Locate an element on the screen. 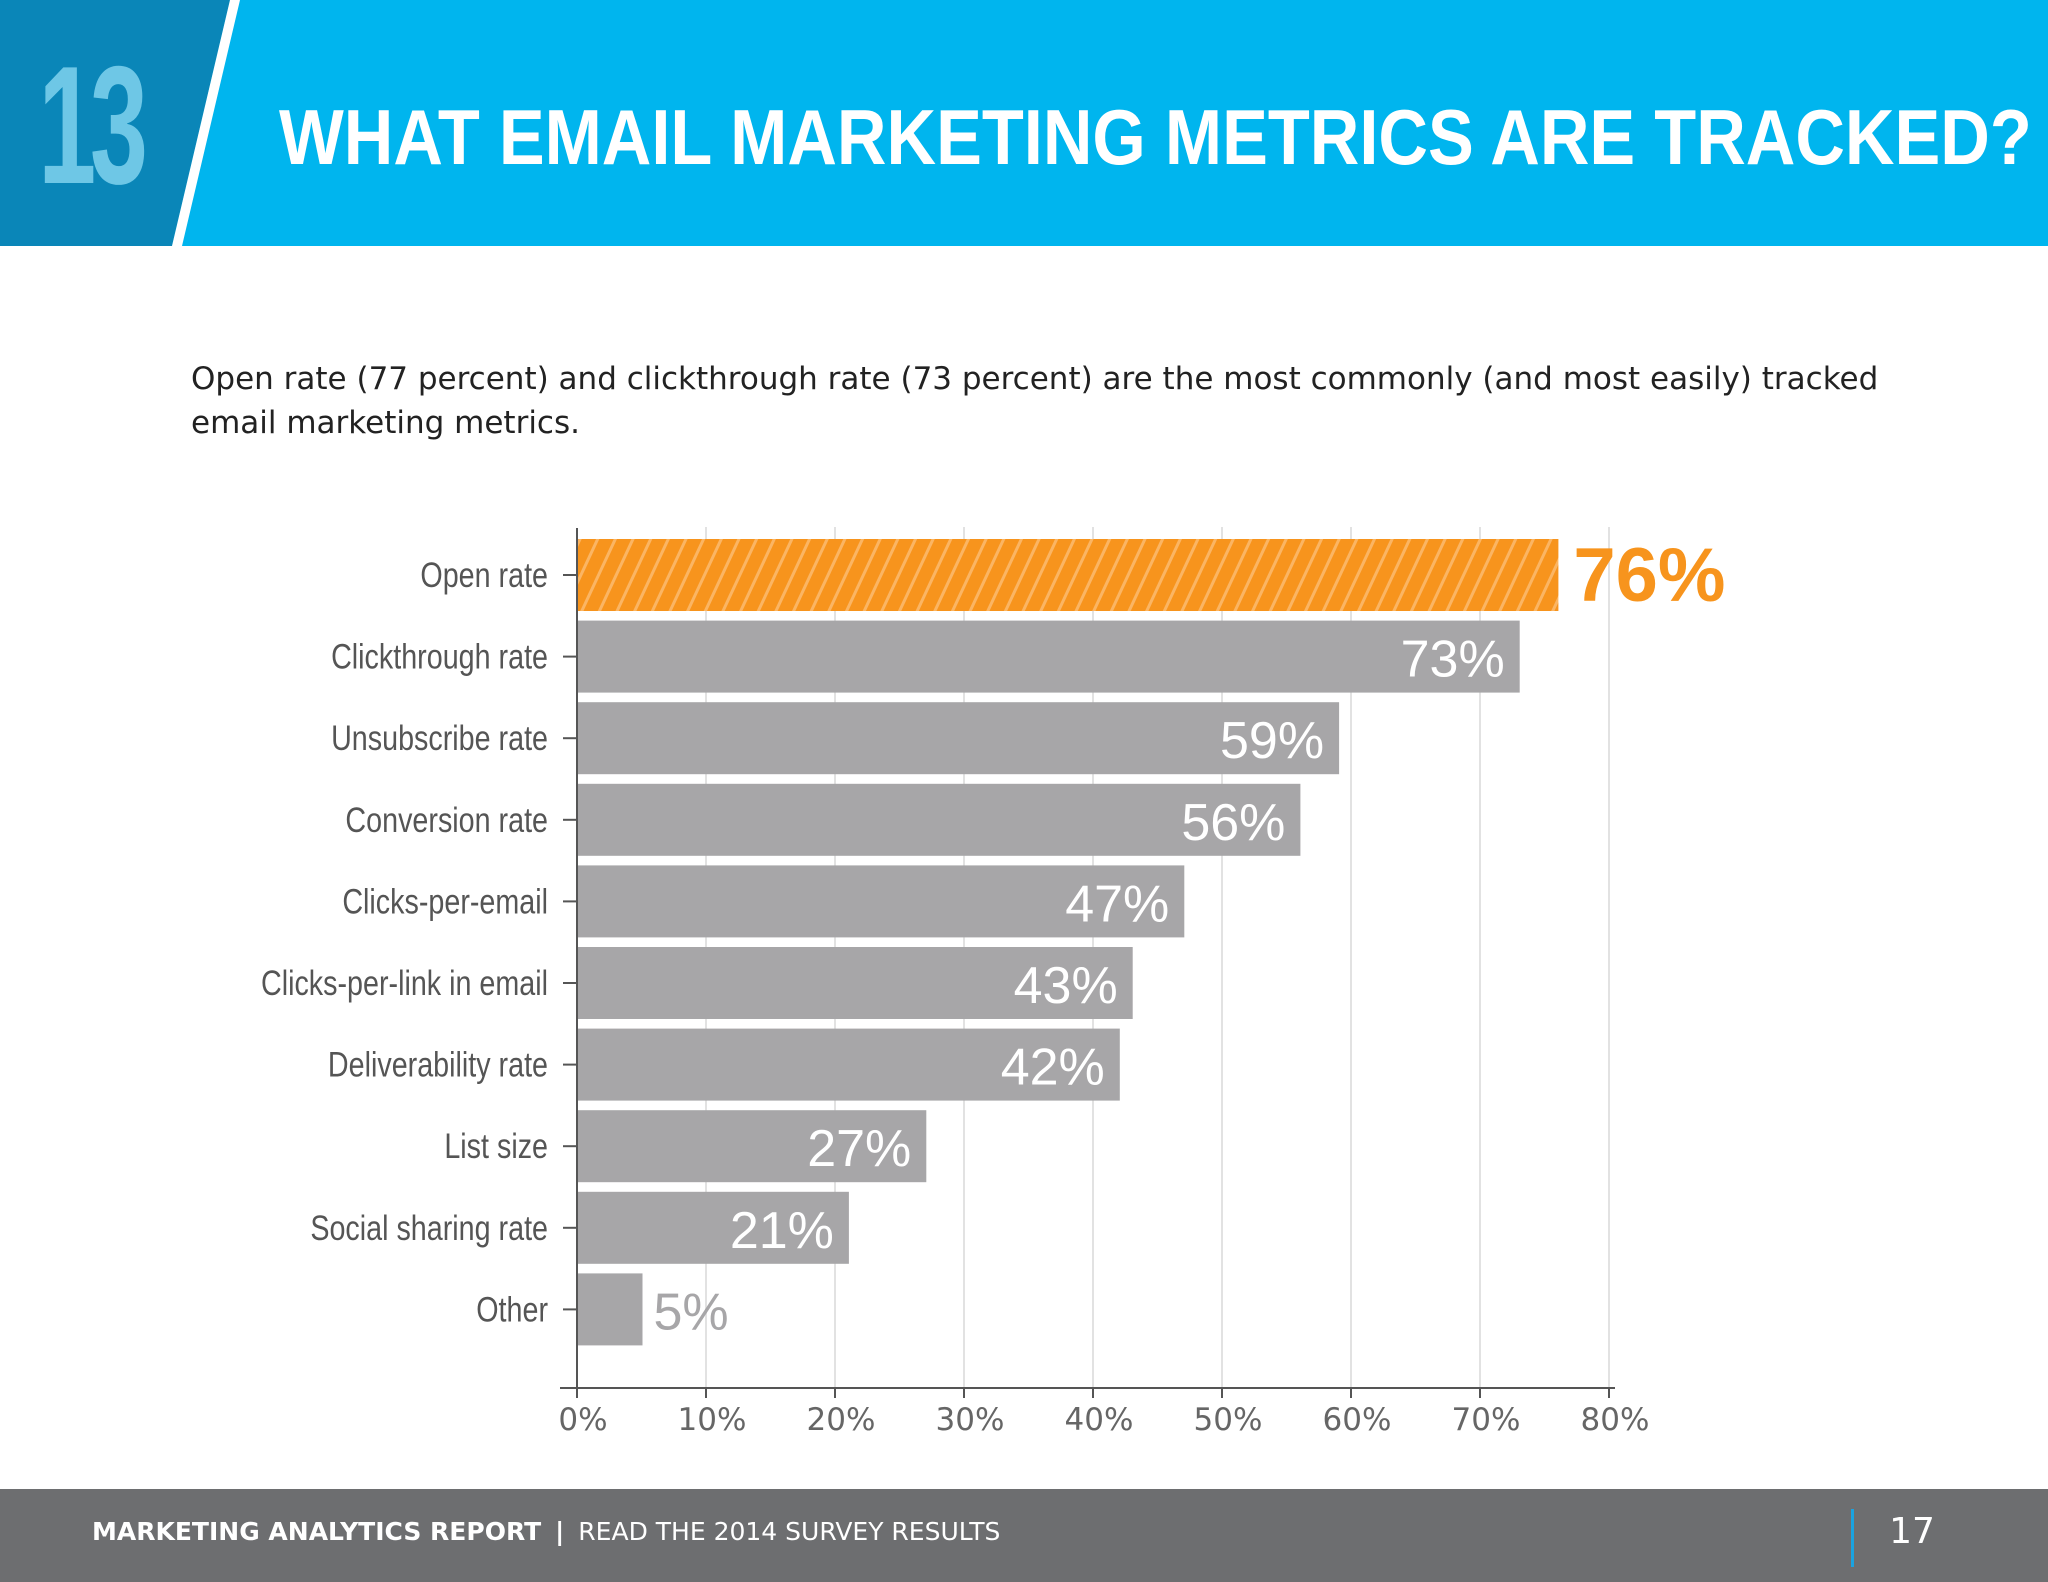  value-label: 27% is located at coordinates (859, 1149).